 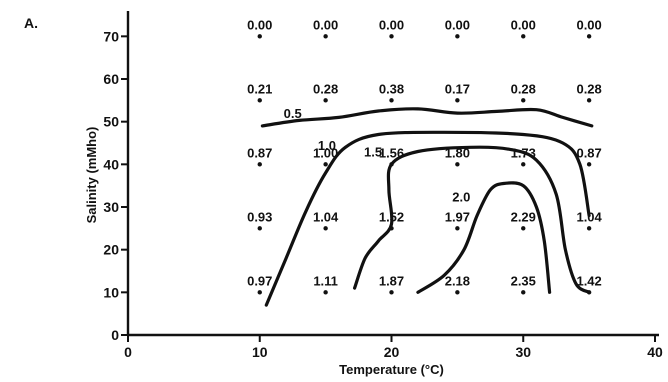 What do you see at coordinates (111, 122) in the screenshot?
I see `y-tick-label: 50` at bounding box center [111, 122].